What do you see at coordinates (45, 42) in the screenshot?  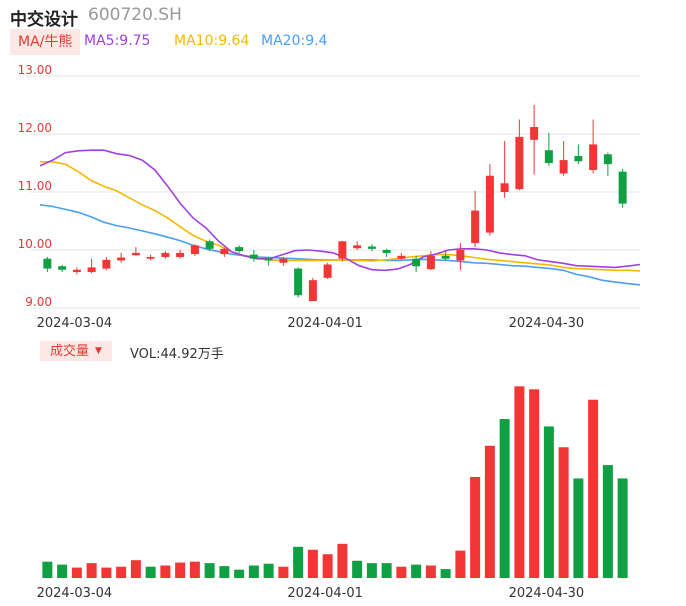 I see `ma-indicator-selector: MA/牛熊` at bounding box center [45, 42].